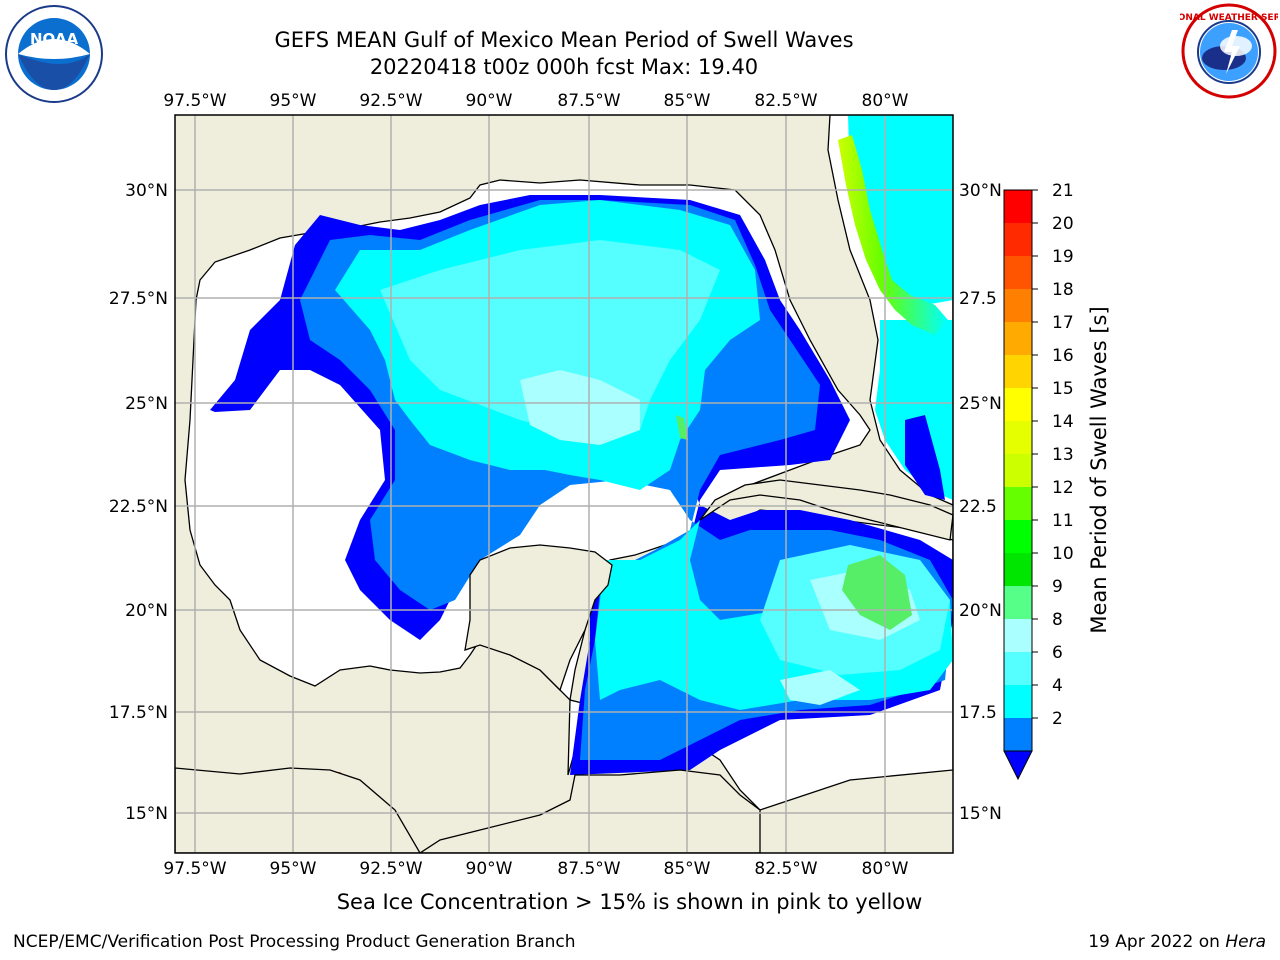 This screenshot has width=1280, height=960. I want to click on central-america-land, so click(298, 810).